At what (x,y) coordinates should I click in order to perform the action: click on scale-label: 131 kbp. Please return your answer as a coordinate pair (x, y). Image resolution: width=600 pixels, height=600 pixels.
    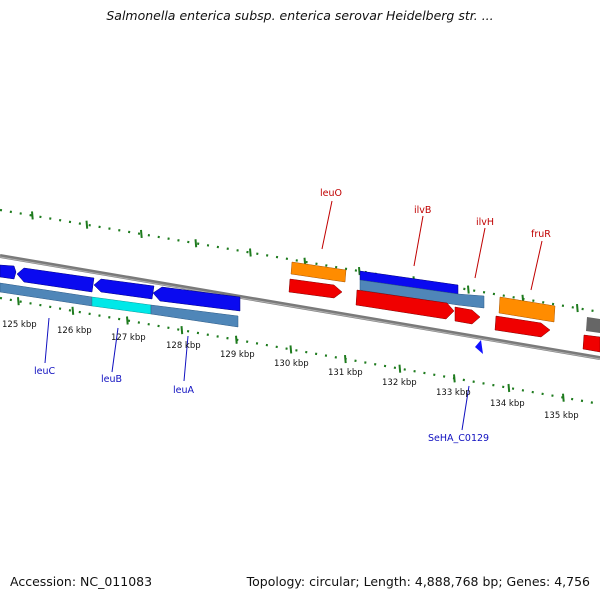
    Looking at the image, I should click on (345, 373).